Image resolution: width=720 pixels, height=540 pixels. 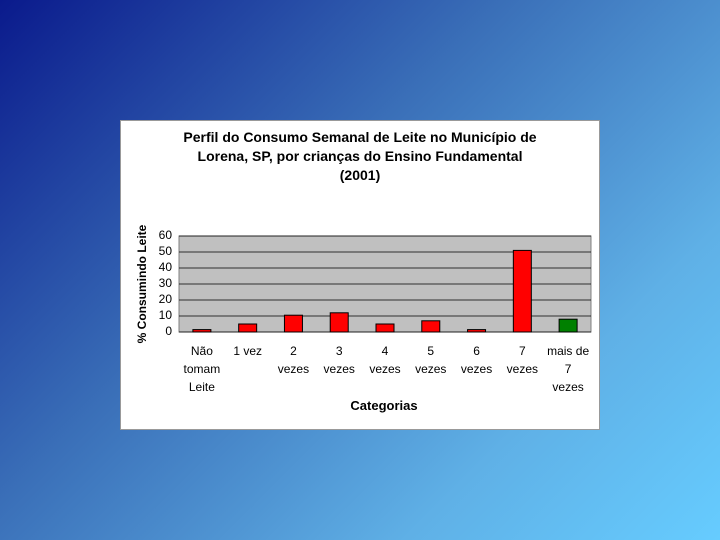 I want to click on x-tick-label: mais de 7 vezes, so click(x=568, y=369).